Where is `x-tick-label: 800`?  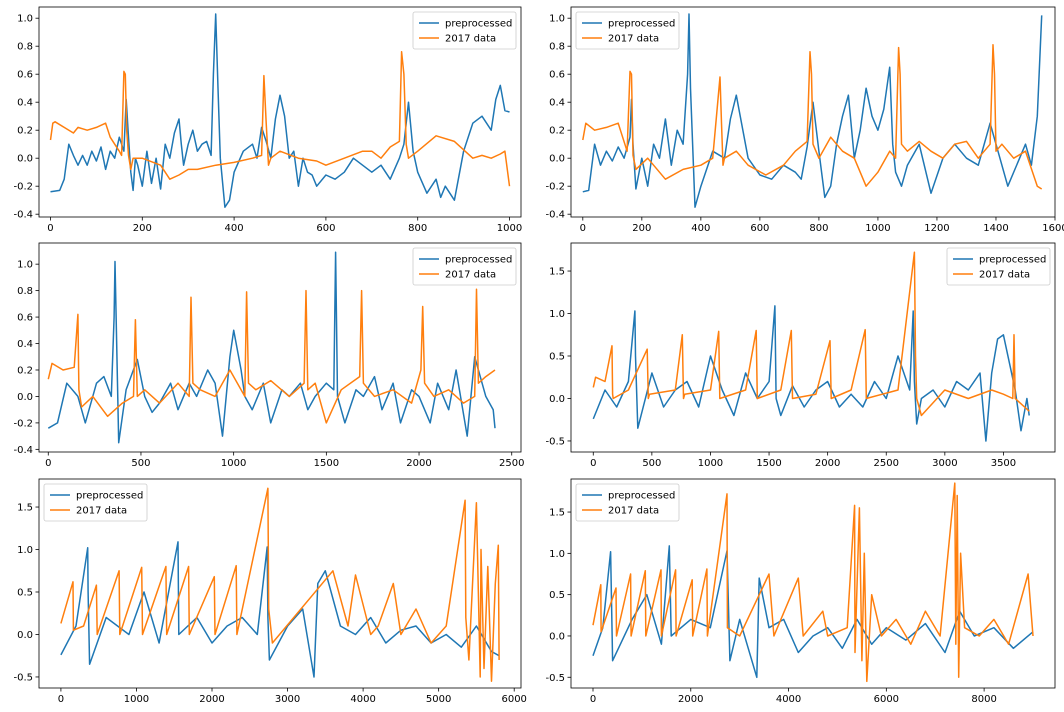
x-tick-label: 800 is located at coordinates (818, 228).